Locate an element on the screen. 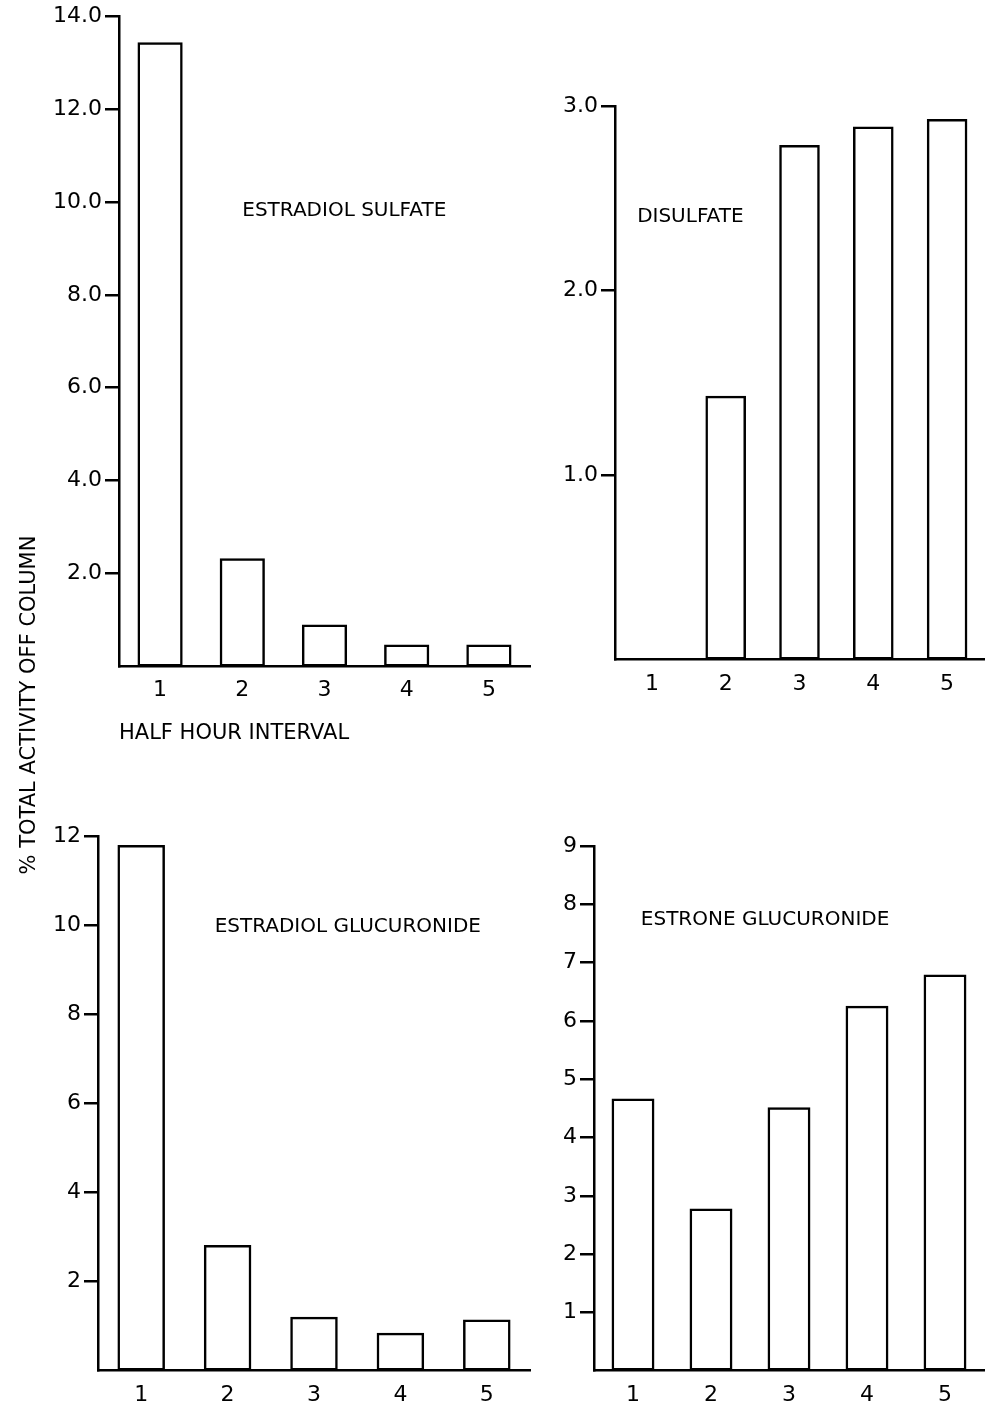 Image resolution: width=994 pixels, height=1411 pixels. y-tick-label: 12.0 is located at coordinates (77, 107).